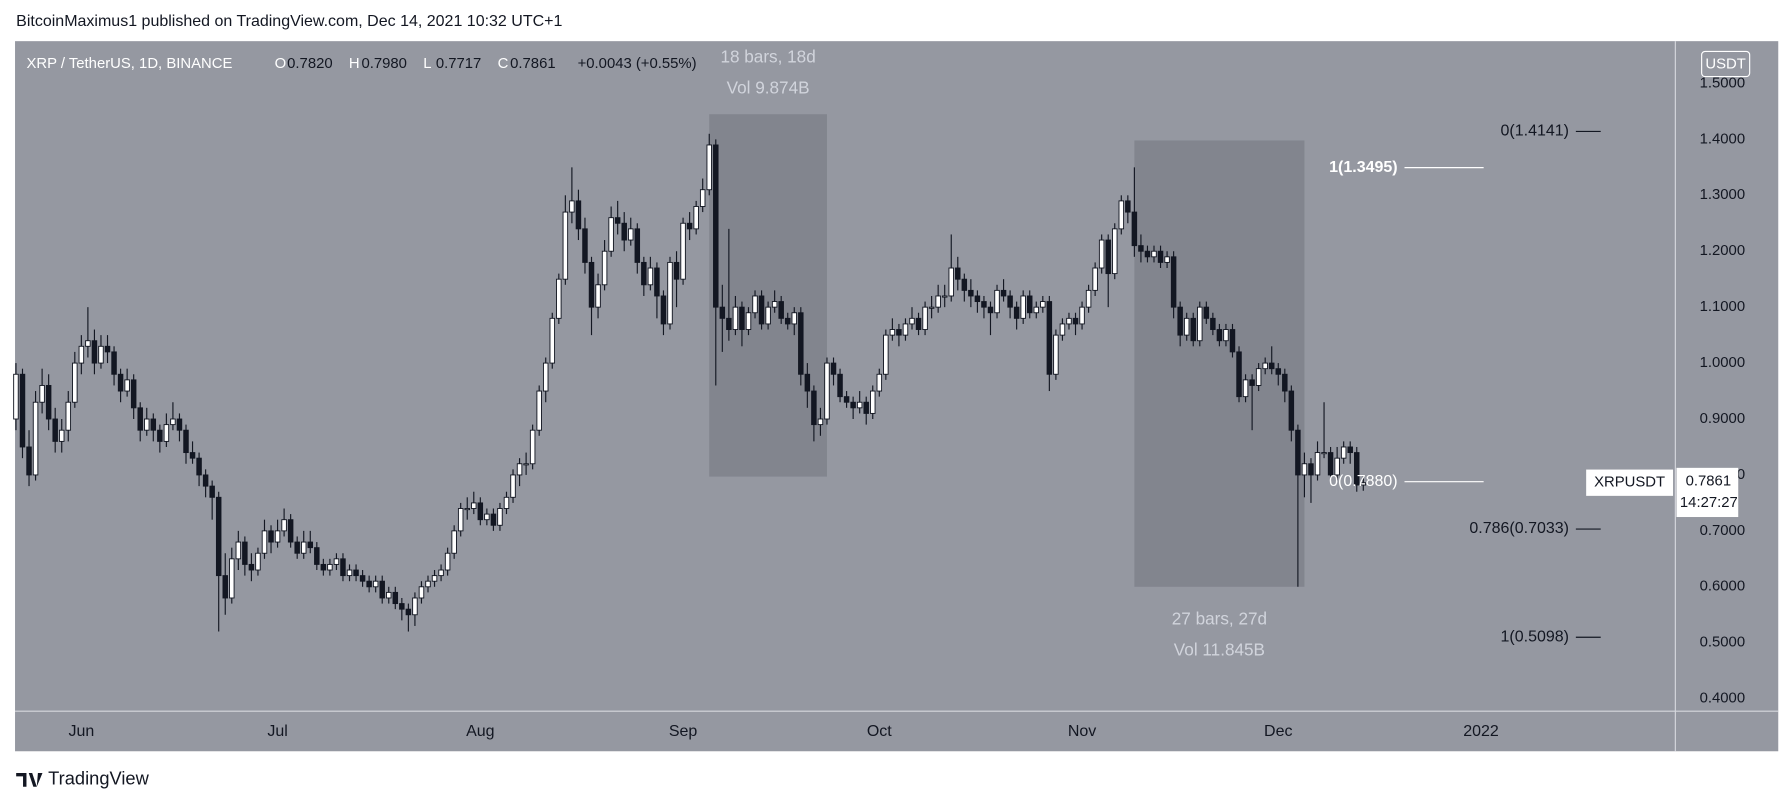 Image resolution: width=1791 pixels, height=805 pixels. Describe the element at coordinates (1722, 251) in the screenshot. I see `y-tick-label: 1.2000` at that location.